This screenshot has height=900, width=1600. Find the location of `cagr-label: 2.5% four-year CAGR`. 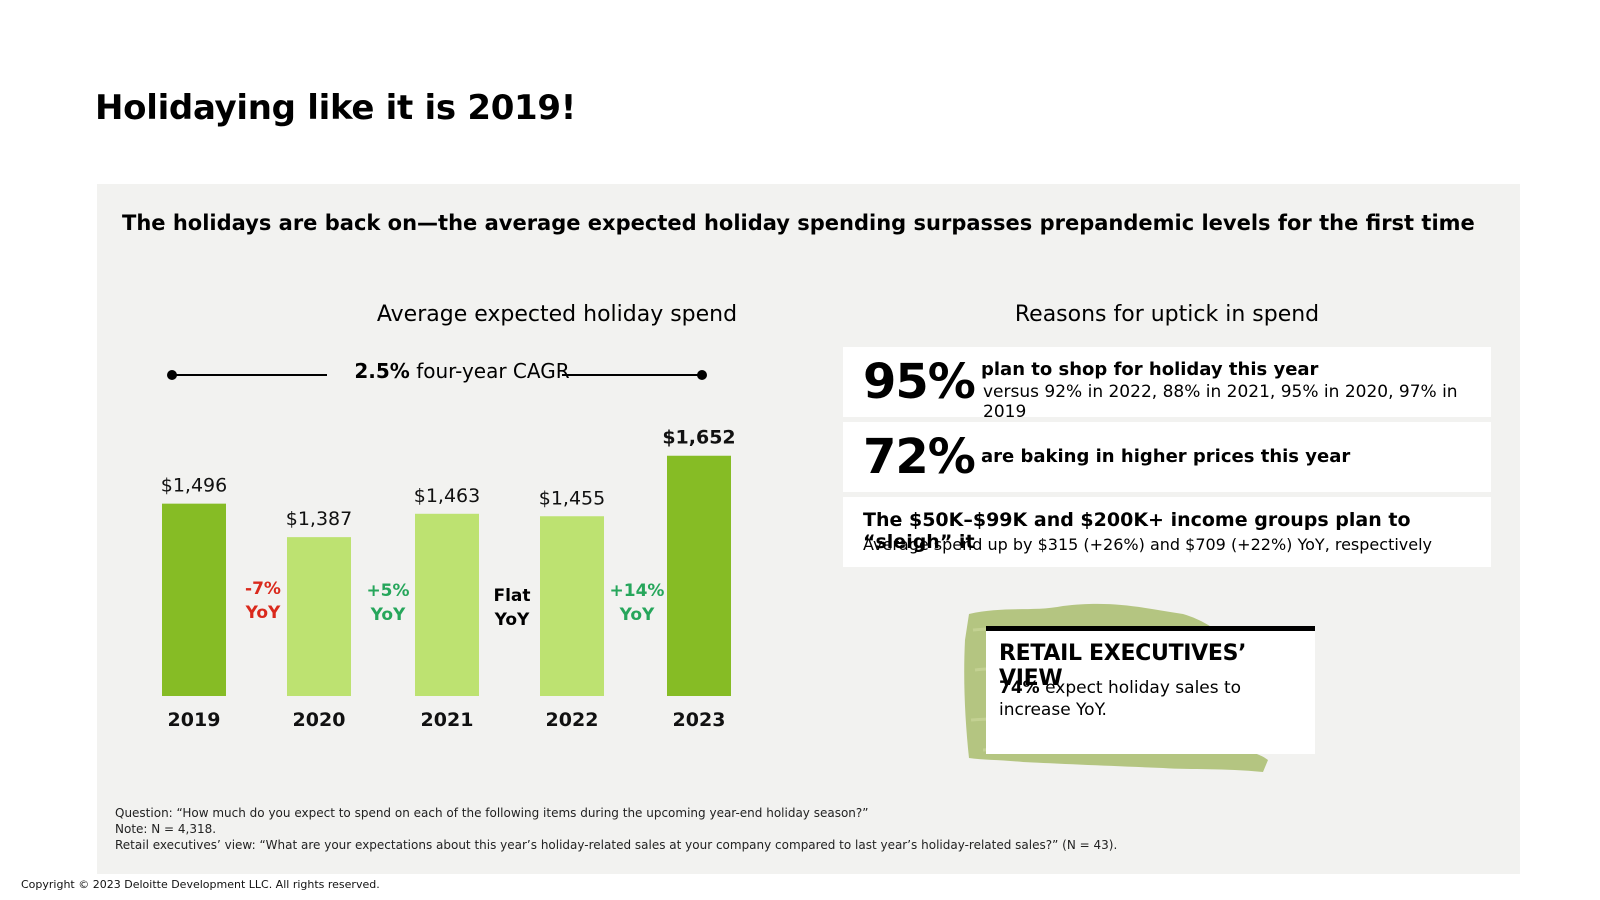

cagr-label: 2.5% four-year CAGR is located at coordinates (462, 371).